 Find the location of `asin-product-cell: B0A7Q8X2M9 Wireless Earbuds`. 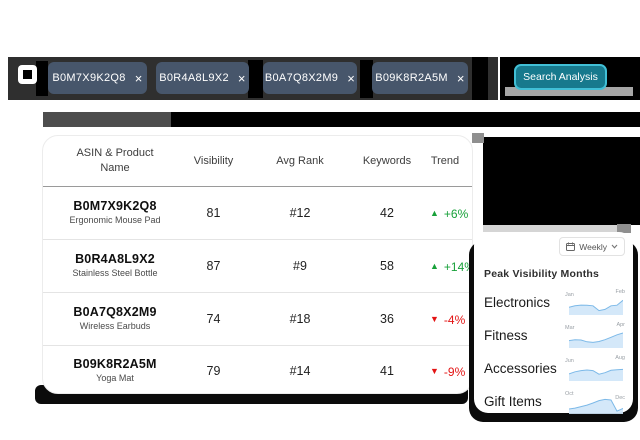

asin-product-cell: B0A7Q8X2M9 Wireless Earbuds is located at coordinates (106, 319).